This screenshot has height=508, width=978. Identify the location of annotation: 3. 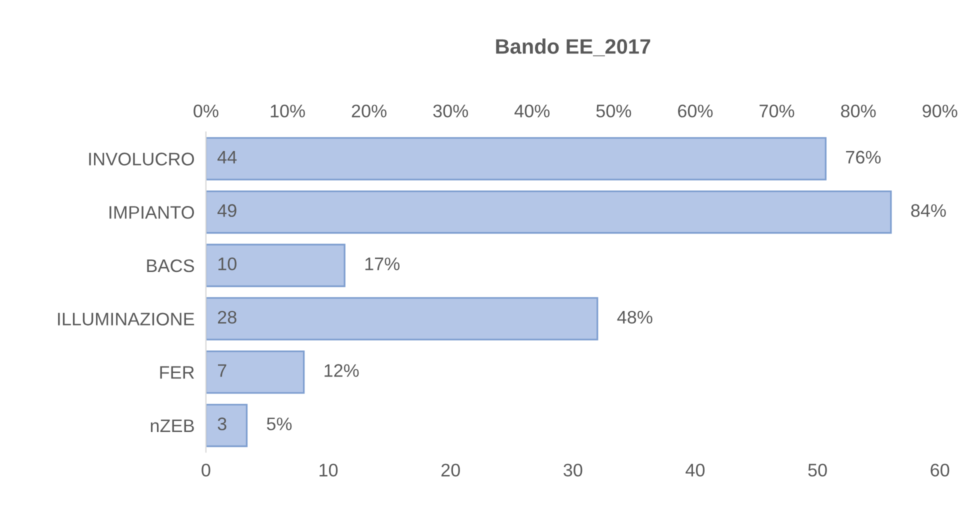
(222, 424).